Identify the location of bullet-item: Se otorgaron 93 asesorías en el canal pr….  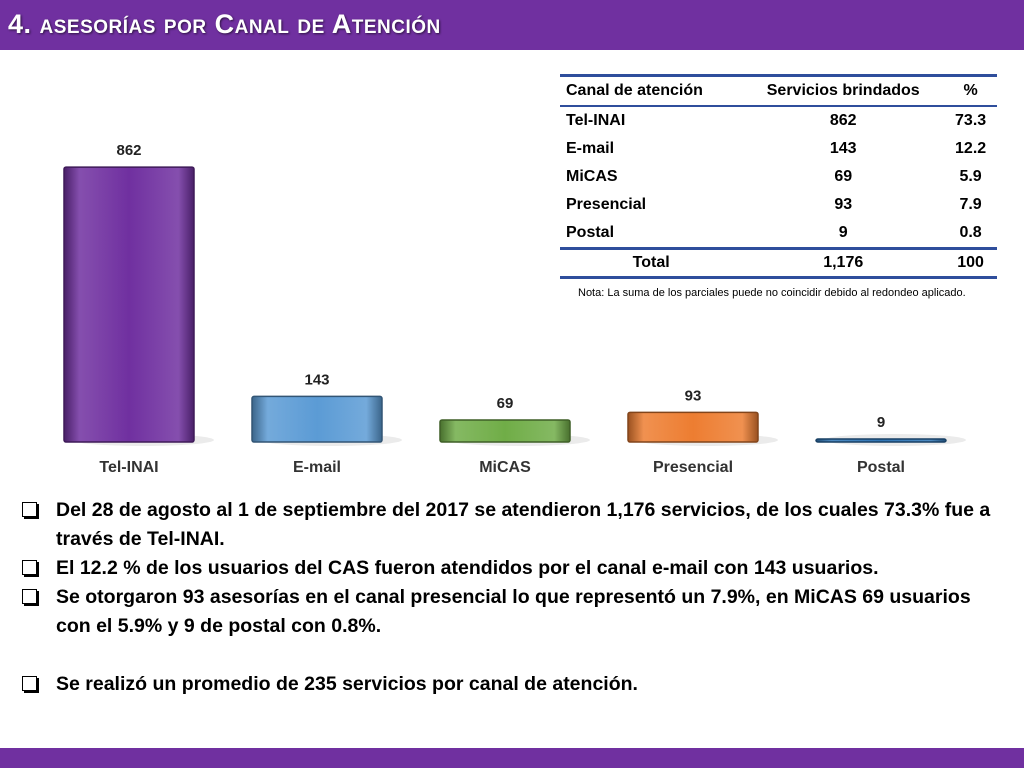
(513, 612).